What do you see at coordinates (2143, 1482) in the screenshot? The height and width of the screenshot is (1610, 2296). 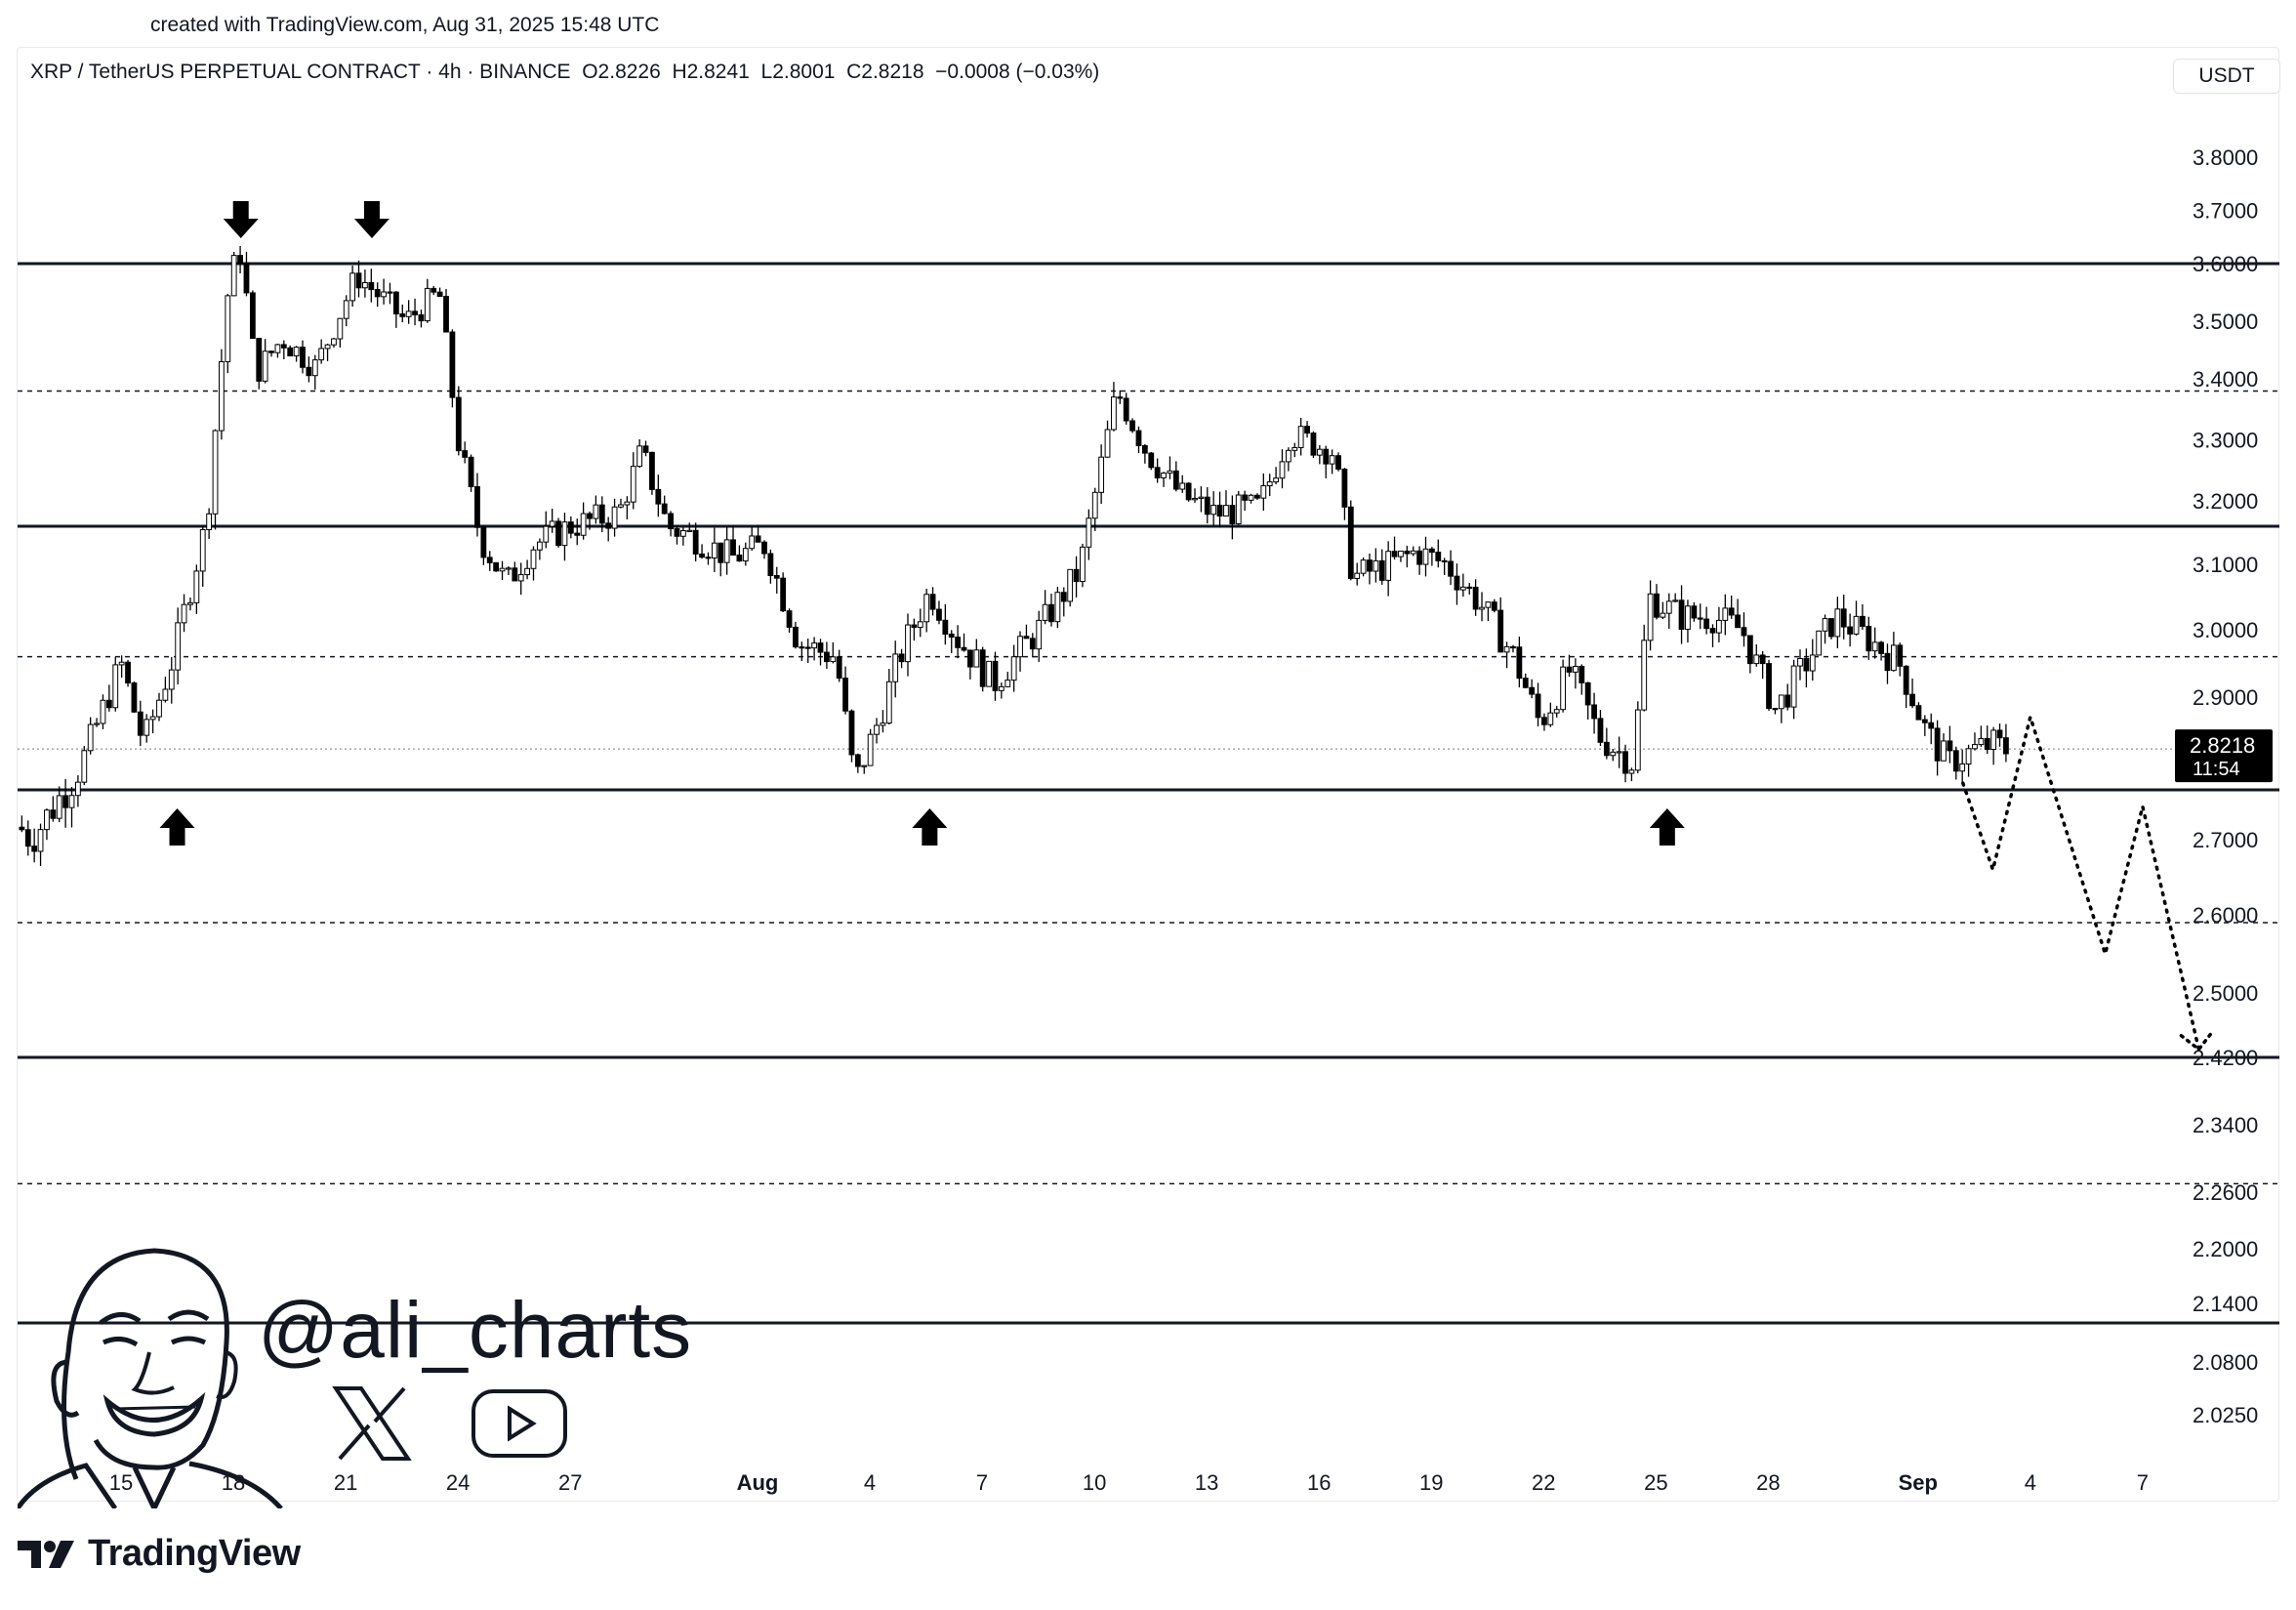 I see `x-tick-label: 7` at bounding box center [2143, 1482].